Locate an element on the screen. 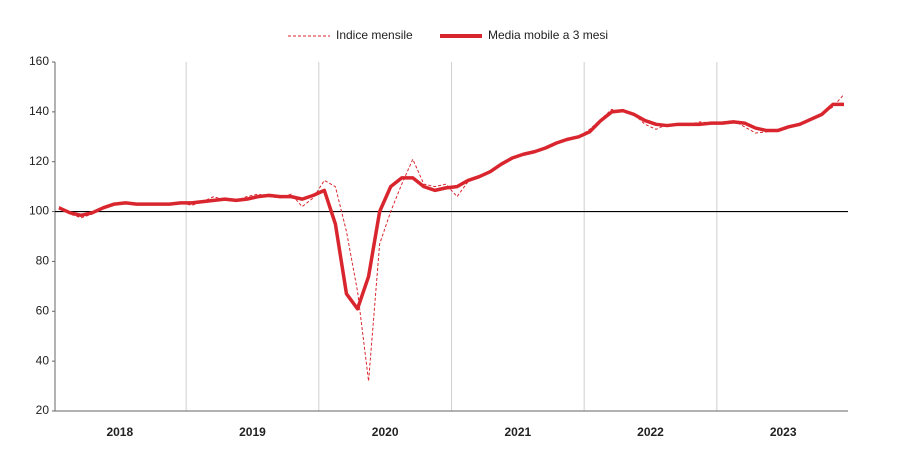  x-tick-label: 2020 is located at coordinates (385, 432).